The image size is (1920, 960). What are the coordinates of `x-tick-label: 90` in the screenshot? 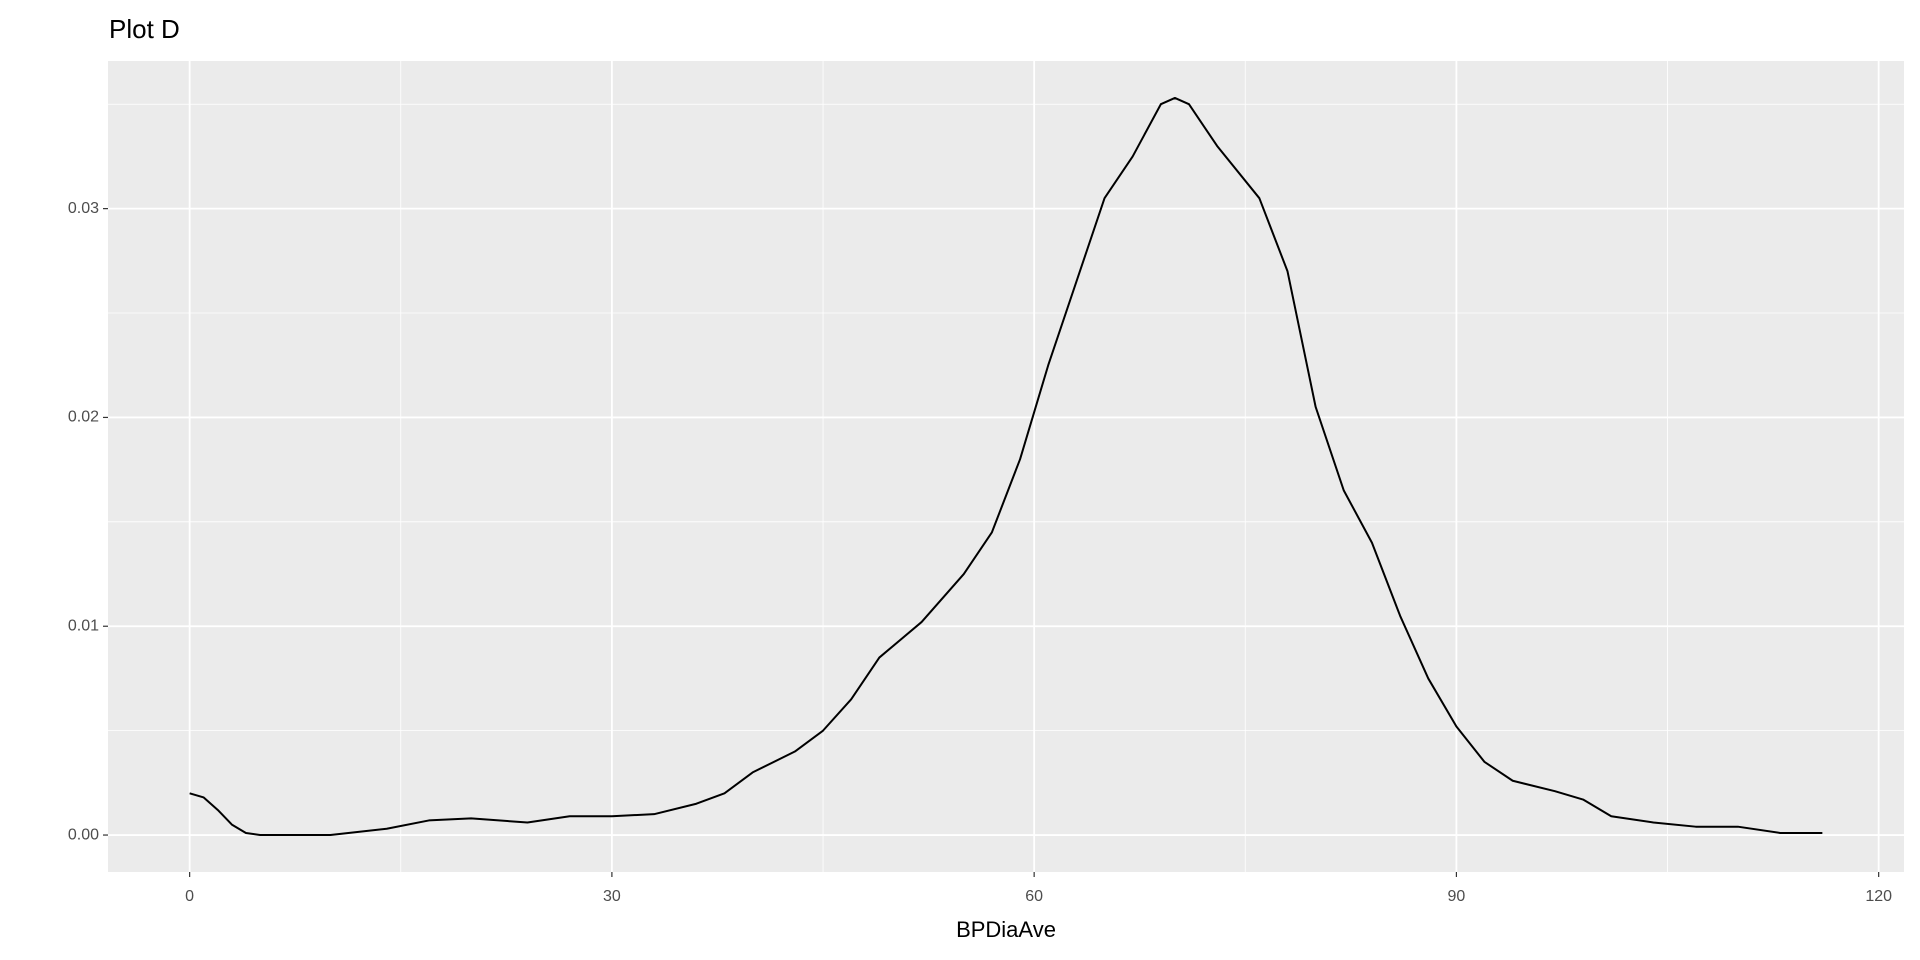 It's located at (1457, 896).